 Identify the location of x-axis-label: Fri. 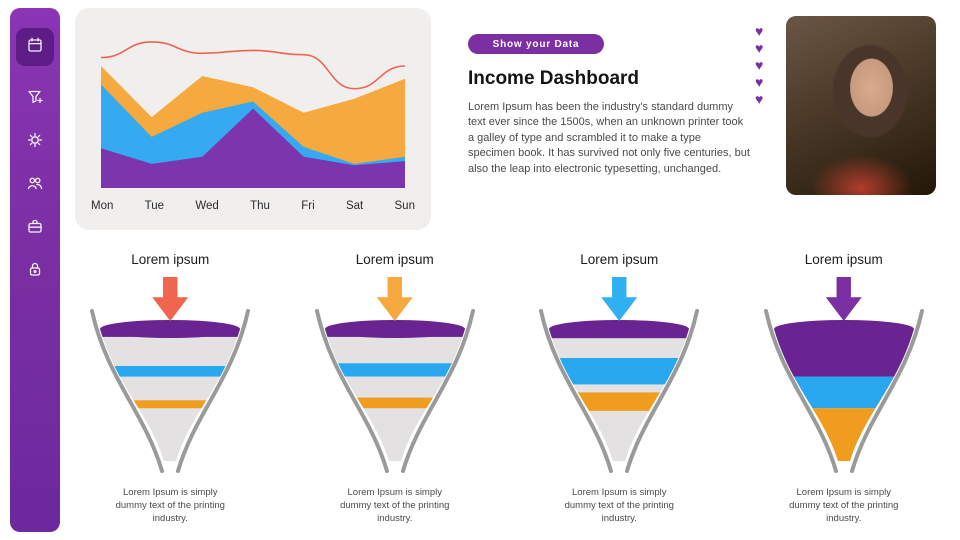
(308, 206).